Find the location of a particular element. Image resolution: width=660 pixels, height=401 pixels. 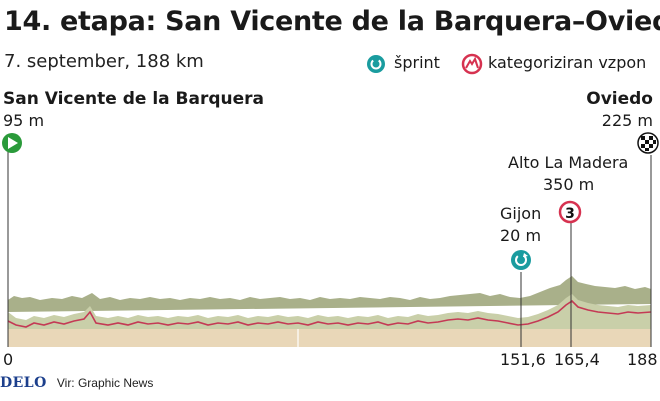

terrain-base is located at coordinates (329, 336).